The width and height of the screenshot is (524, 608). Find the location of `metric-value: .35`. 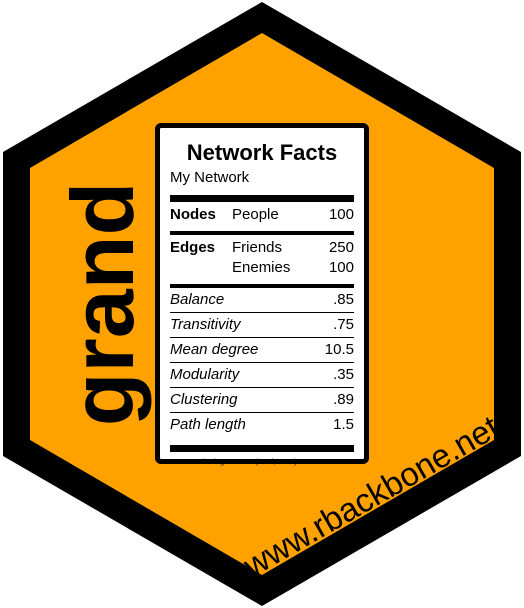

metric-value: .35 is located at coordinates (343, 374).